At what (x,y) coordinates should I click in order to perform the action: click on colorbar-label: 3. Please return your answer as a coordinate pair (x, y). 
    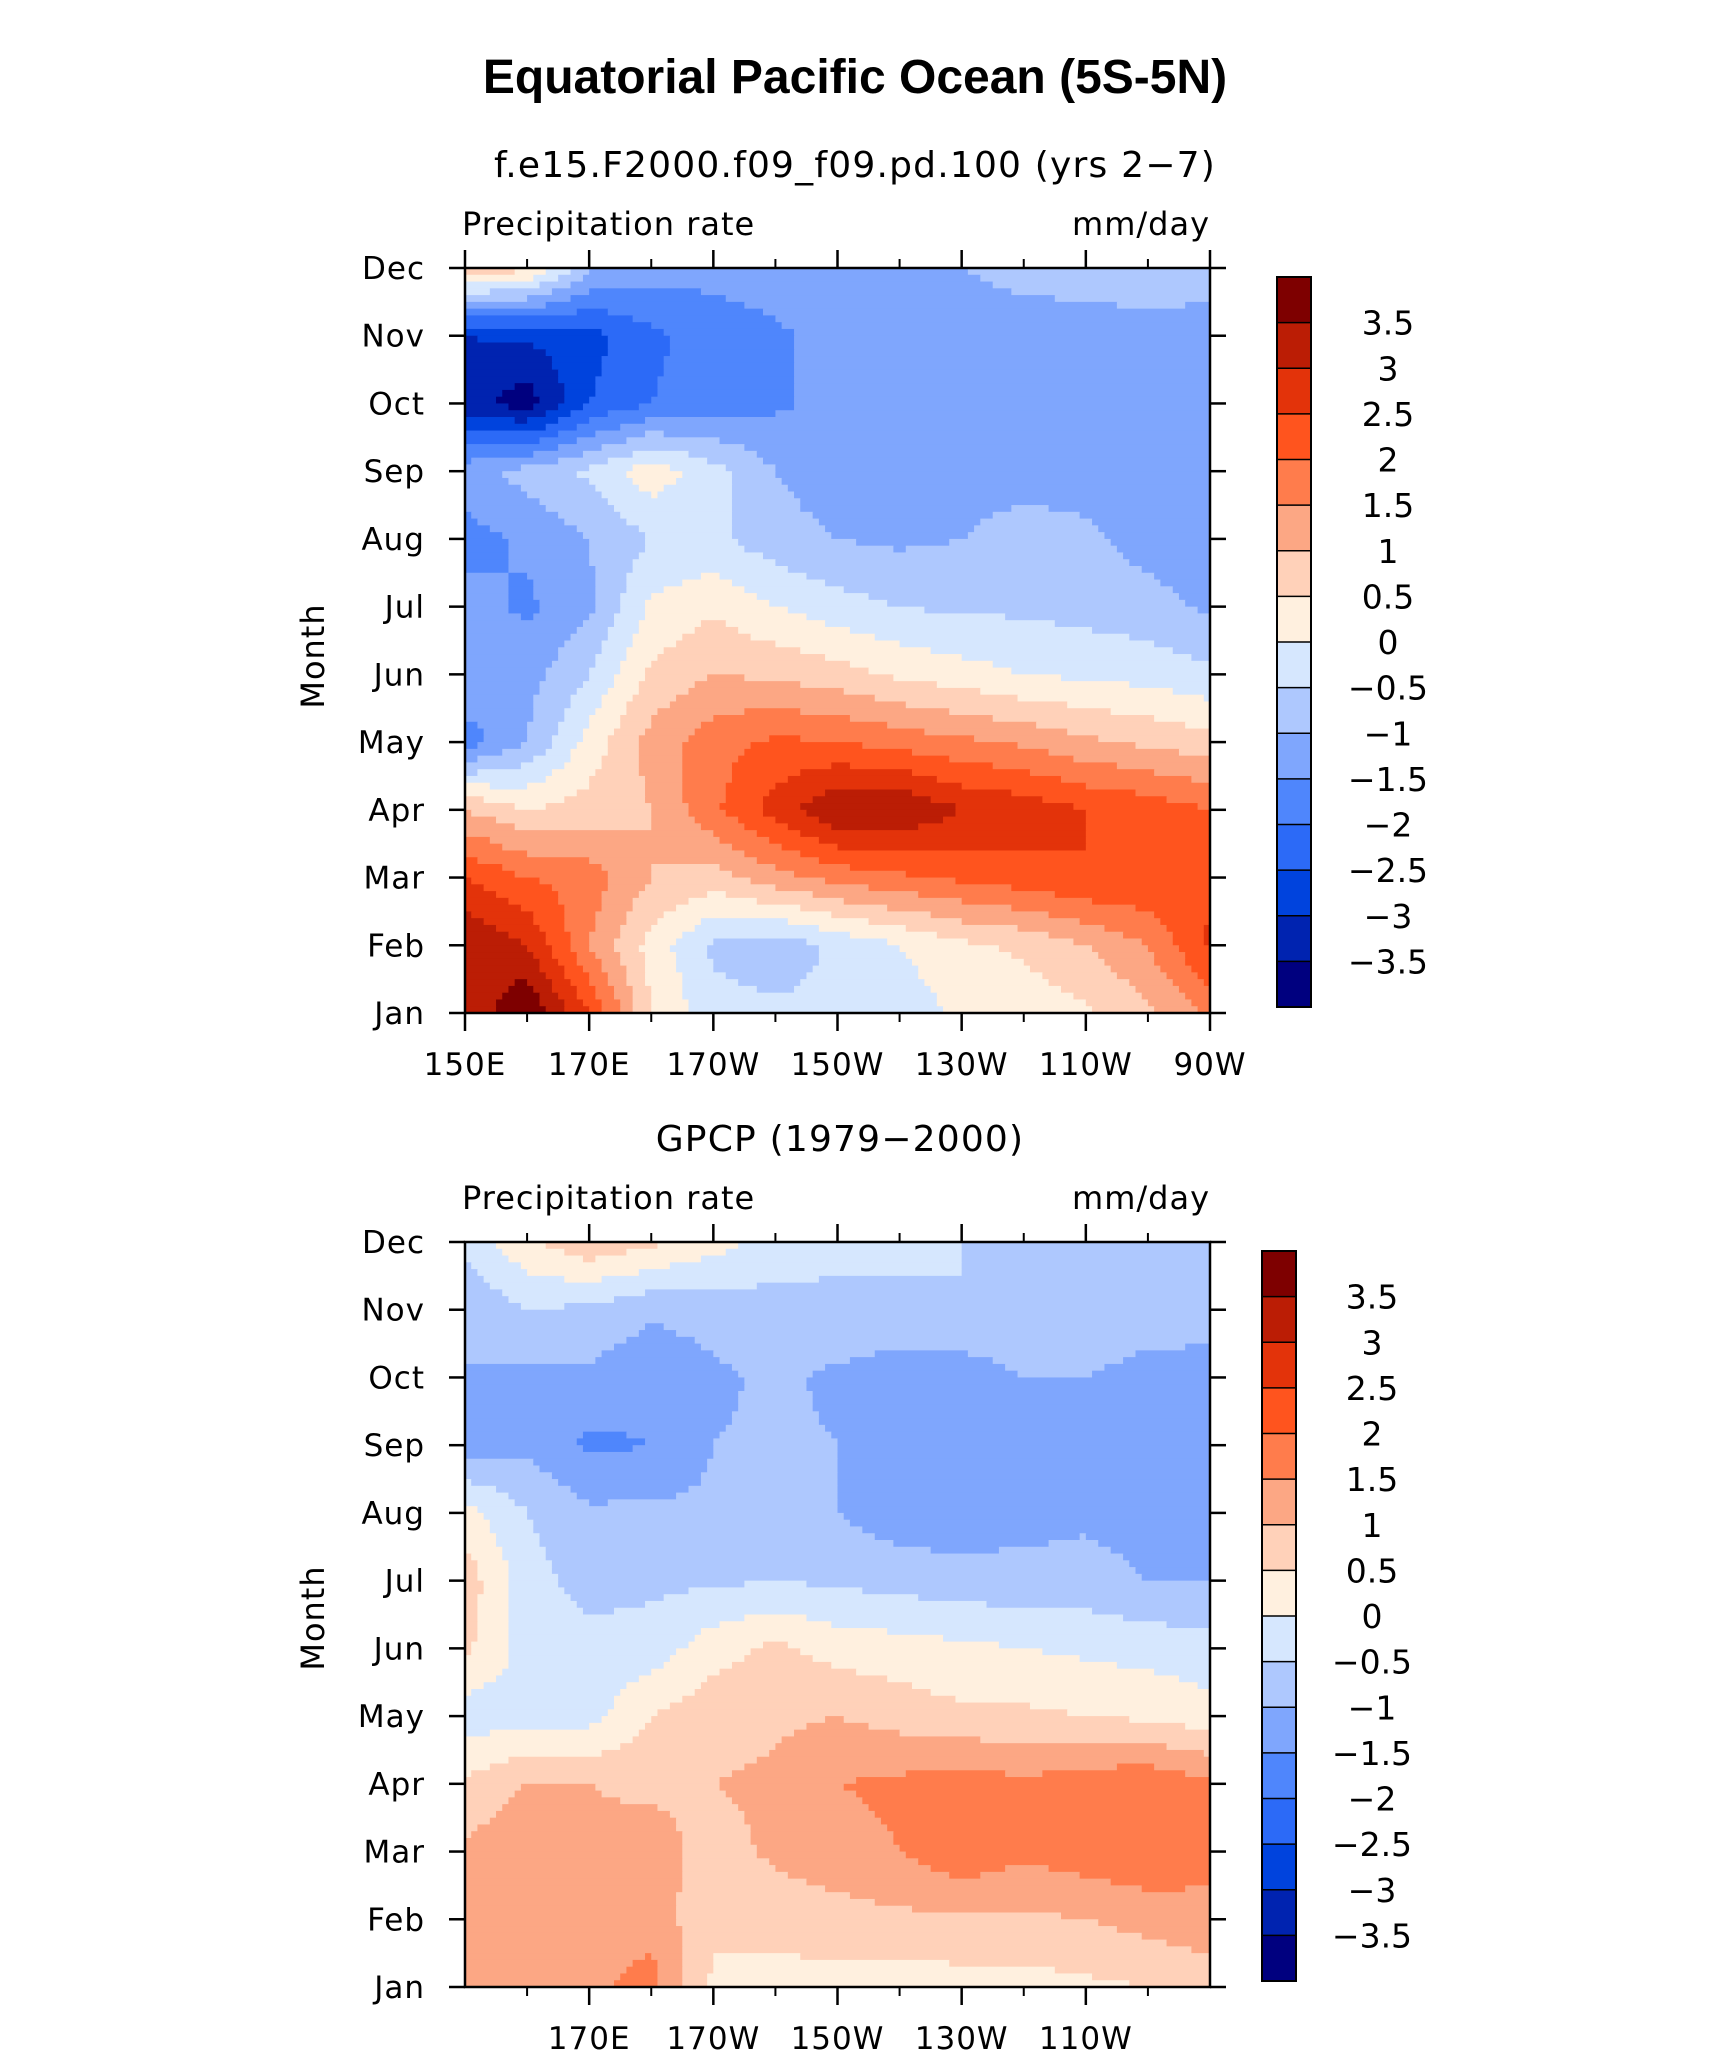
    Looking at the image, I should click on (1372, 1342).